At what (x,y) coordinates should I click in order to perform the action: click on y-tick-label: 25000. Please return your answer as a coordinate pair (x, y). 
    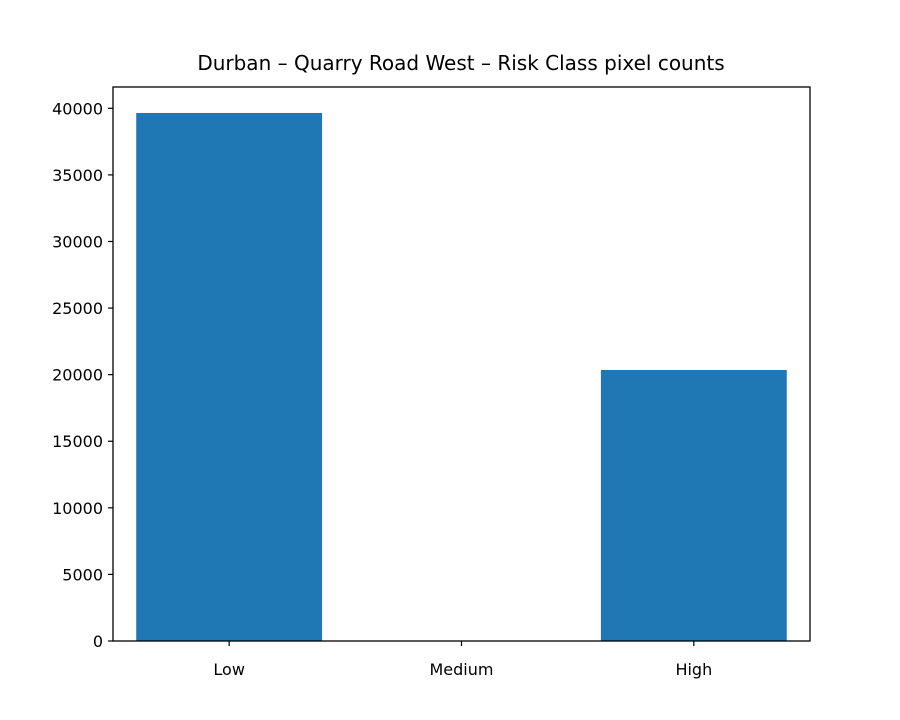
    Looking at the image, I should click on (77, 308).